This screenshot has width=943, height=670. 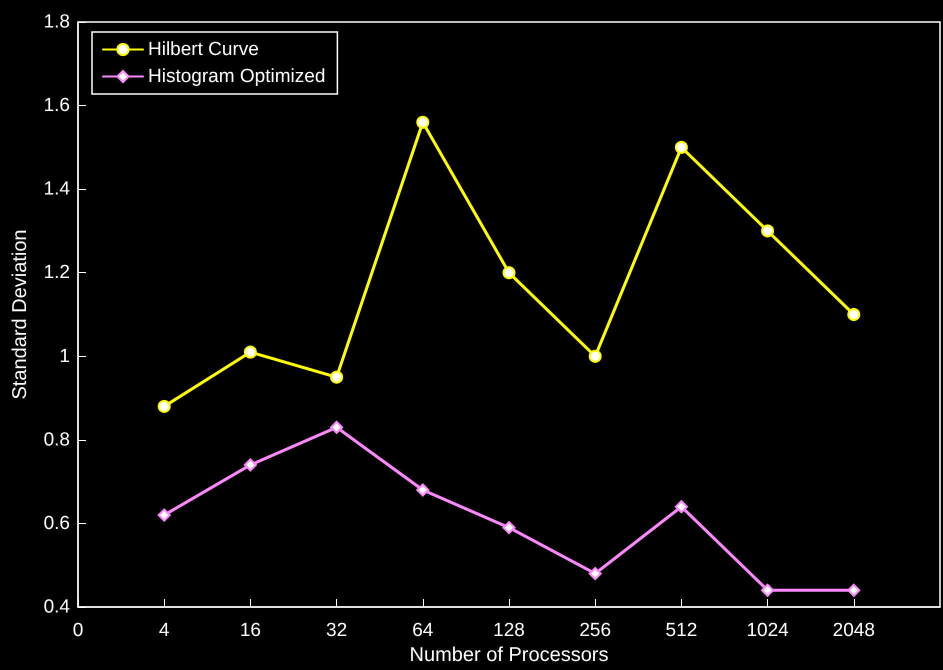 What do you see at coordinates (57, 22) in the screenshot?
I see `y-tick-label: 1.8` at bounding box center [57, 22].